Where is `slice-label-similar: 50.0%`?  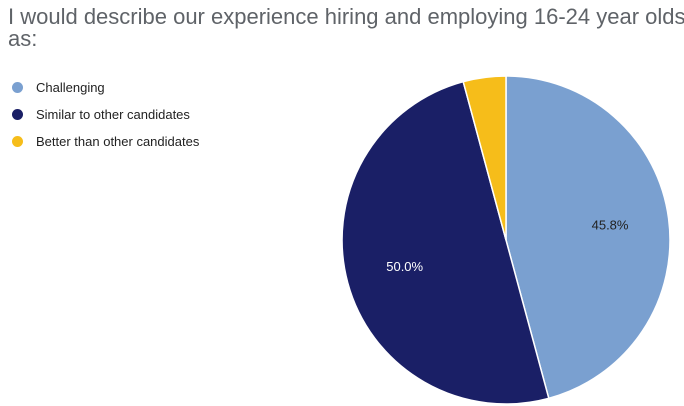 slice-label-similar: 50.0% is located at coordinates (404, 266).